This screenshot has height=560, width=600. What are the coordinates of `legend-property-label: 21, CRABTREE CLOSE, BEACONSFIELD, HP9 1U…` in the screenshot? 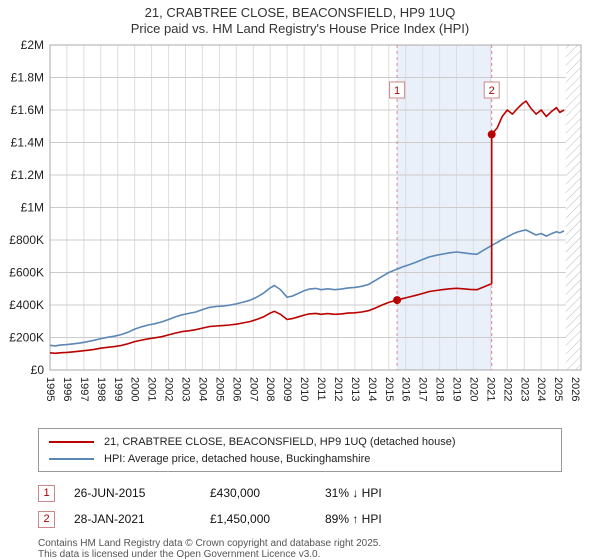 It's located at (280, 441).